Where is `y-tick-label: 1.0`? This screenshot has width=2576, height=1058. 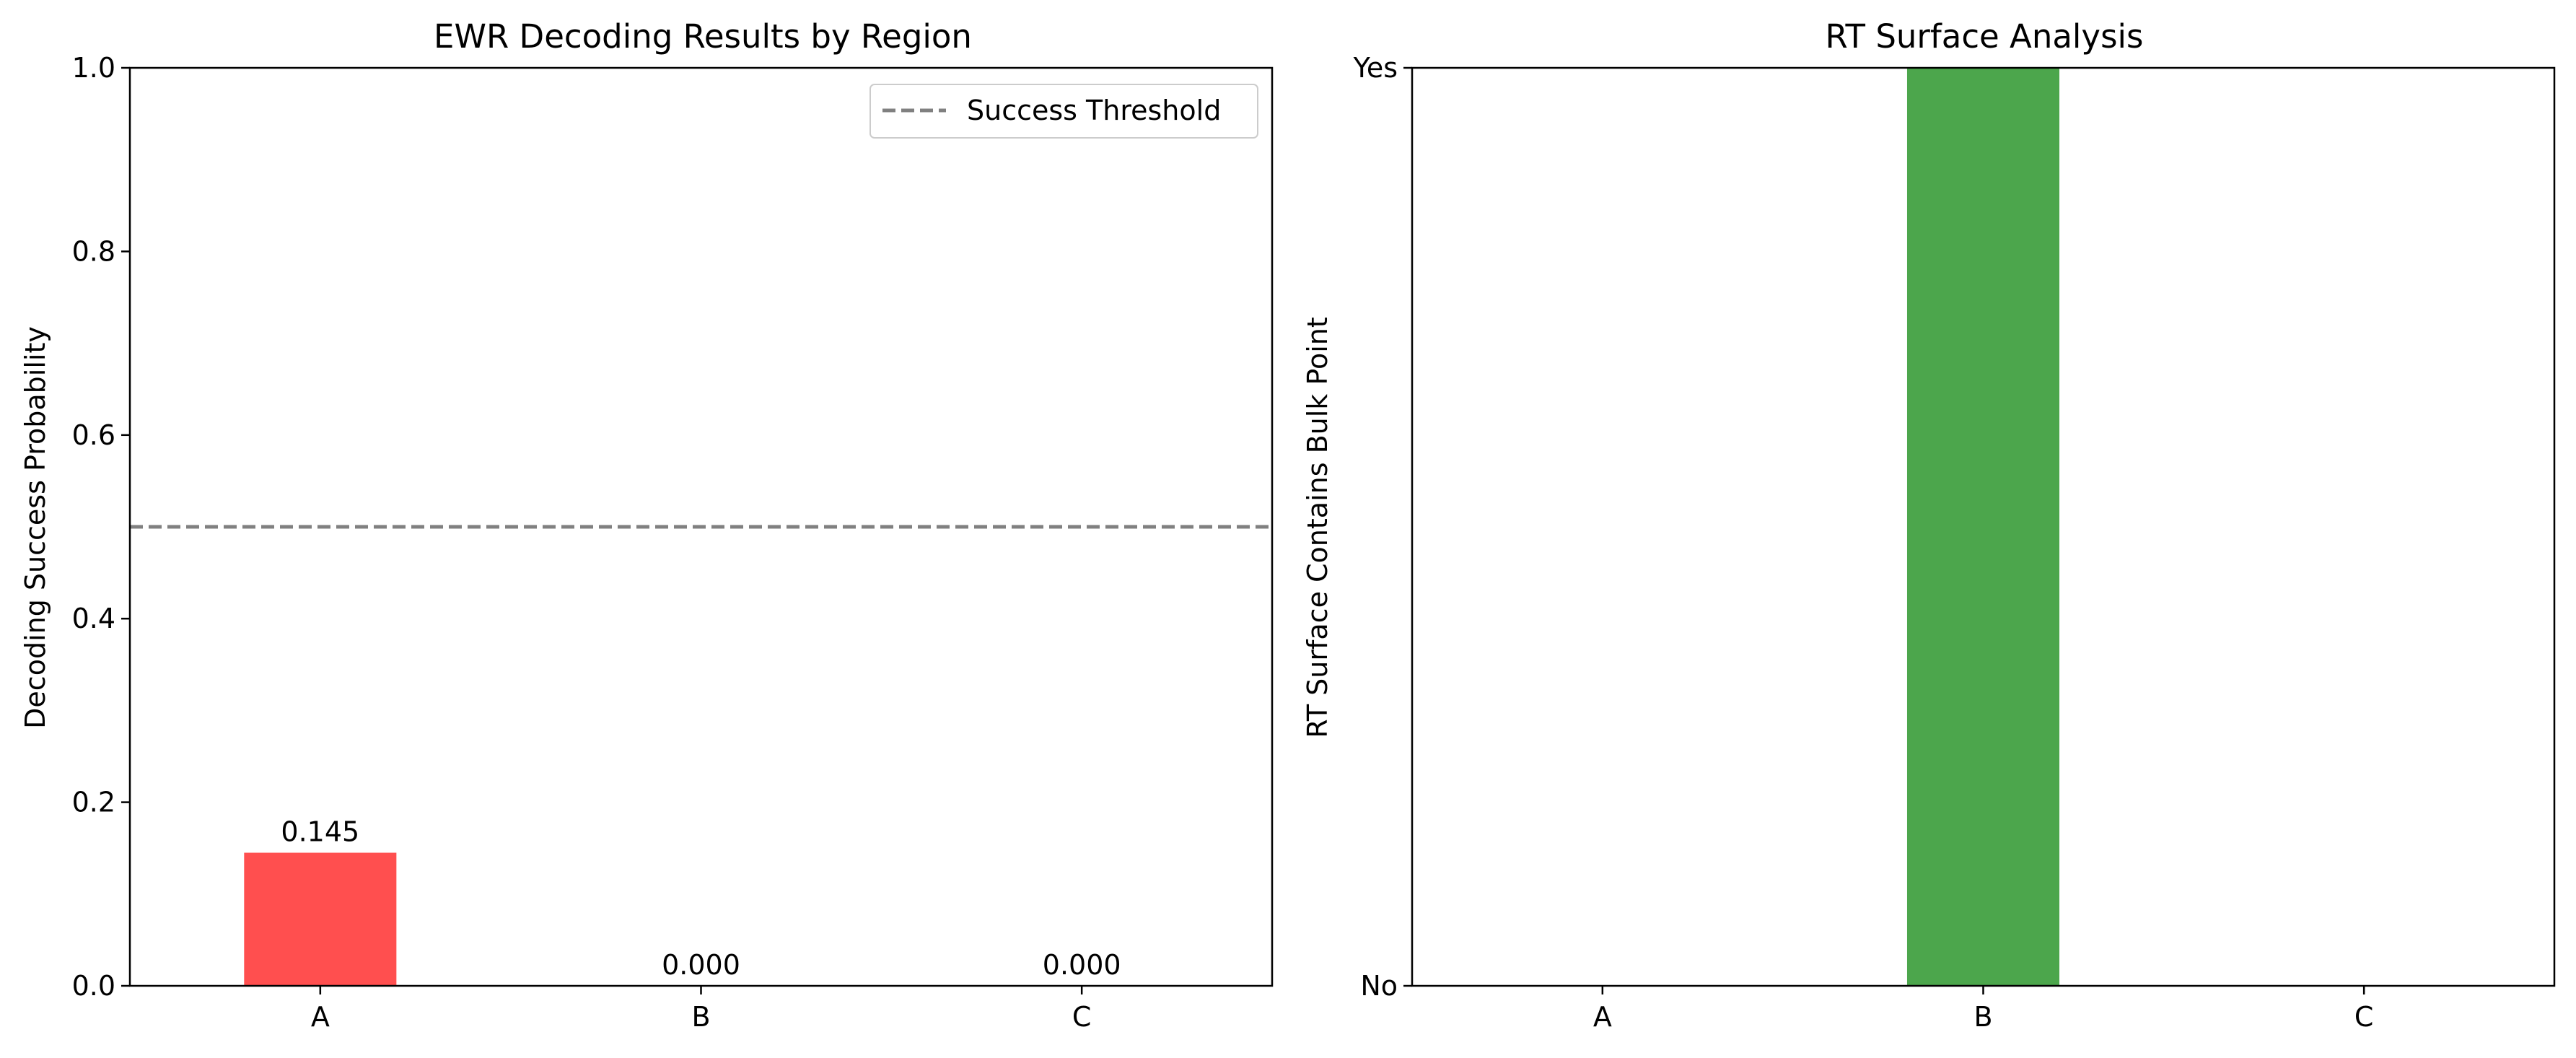
y-tick-label: 1.0 is located at coordinates (93, 68).